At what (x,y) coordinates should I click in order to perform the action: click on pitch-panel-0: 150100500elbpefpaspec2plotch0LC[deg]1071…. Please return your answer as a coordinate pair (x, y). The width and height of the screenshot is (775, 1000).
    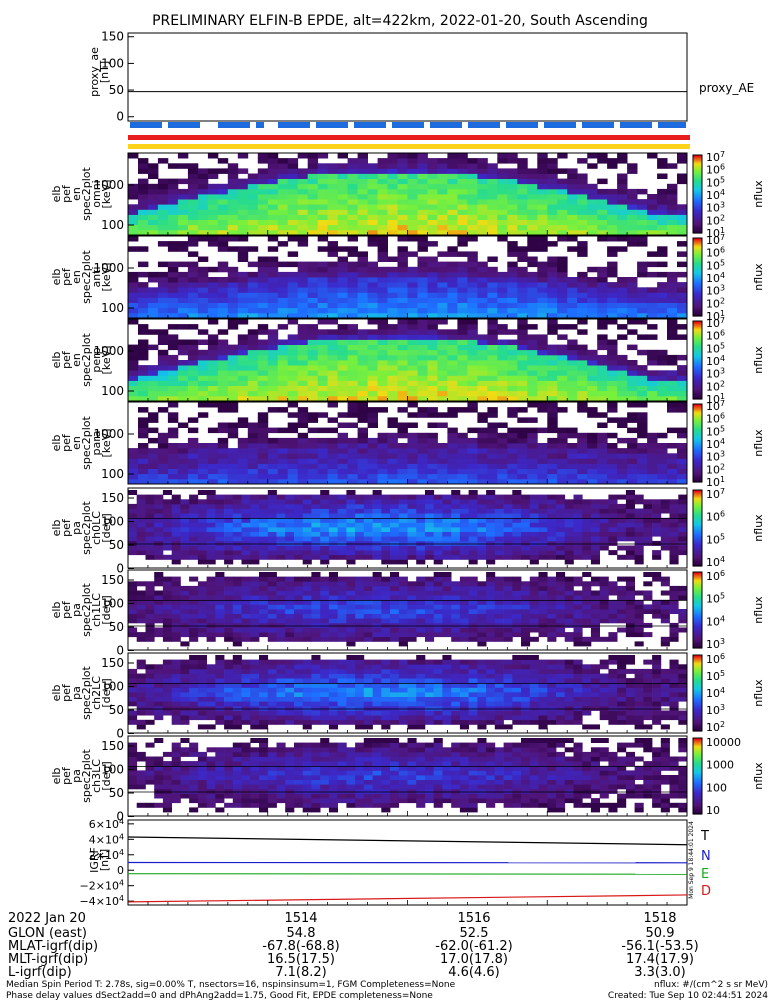
    Looking at the image, I should click on (407, 531).